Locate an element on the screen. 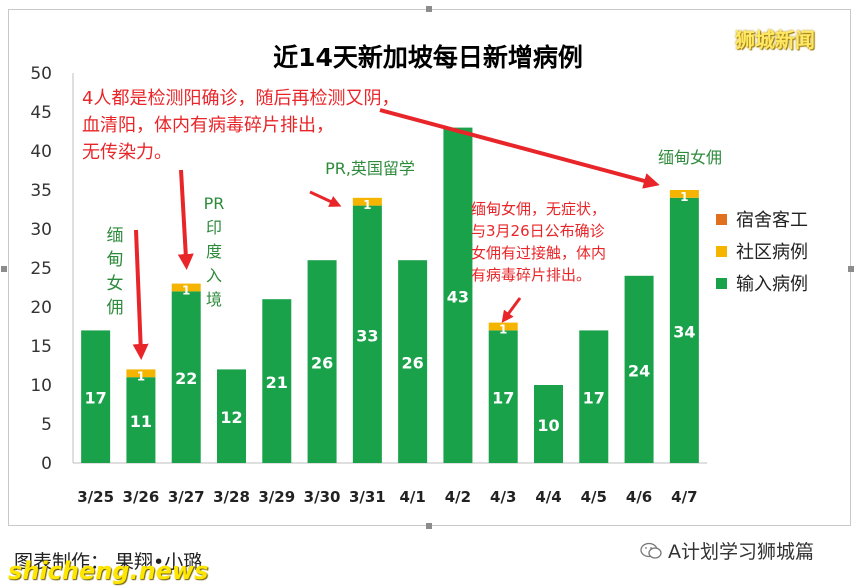  x-tick-label: 3/25 is located at coordinates (95, 497).